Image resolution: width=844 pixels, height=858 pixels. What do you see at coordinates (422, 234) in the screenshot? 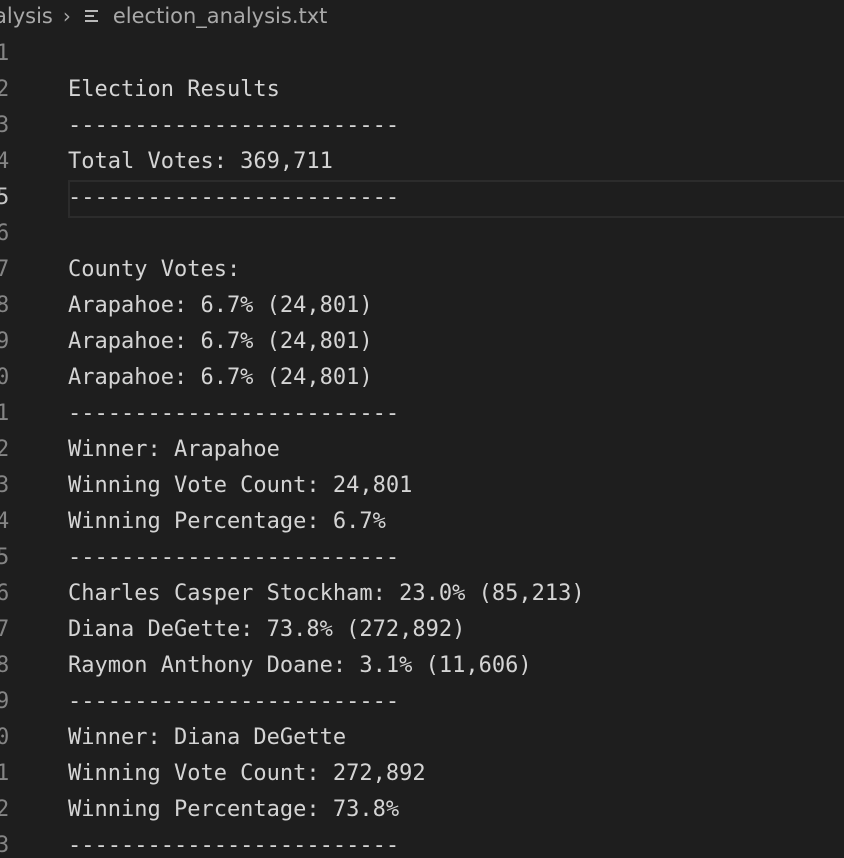
I see `code-line: 6` at bounding box center [422, 234].